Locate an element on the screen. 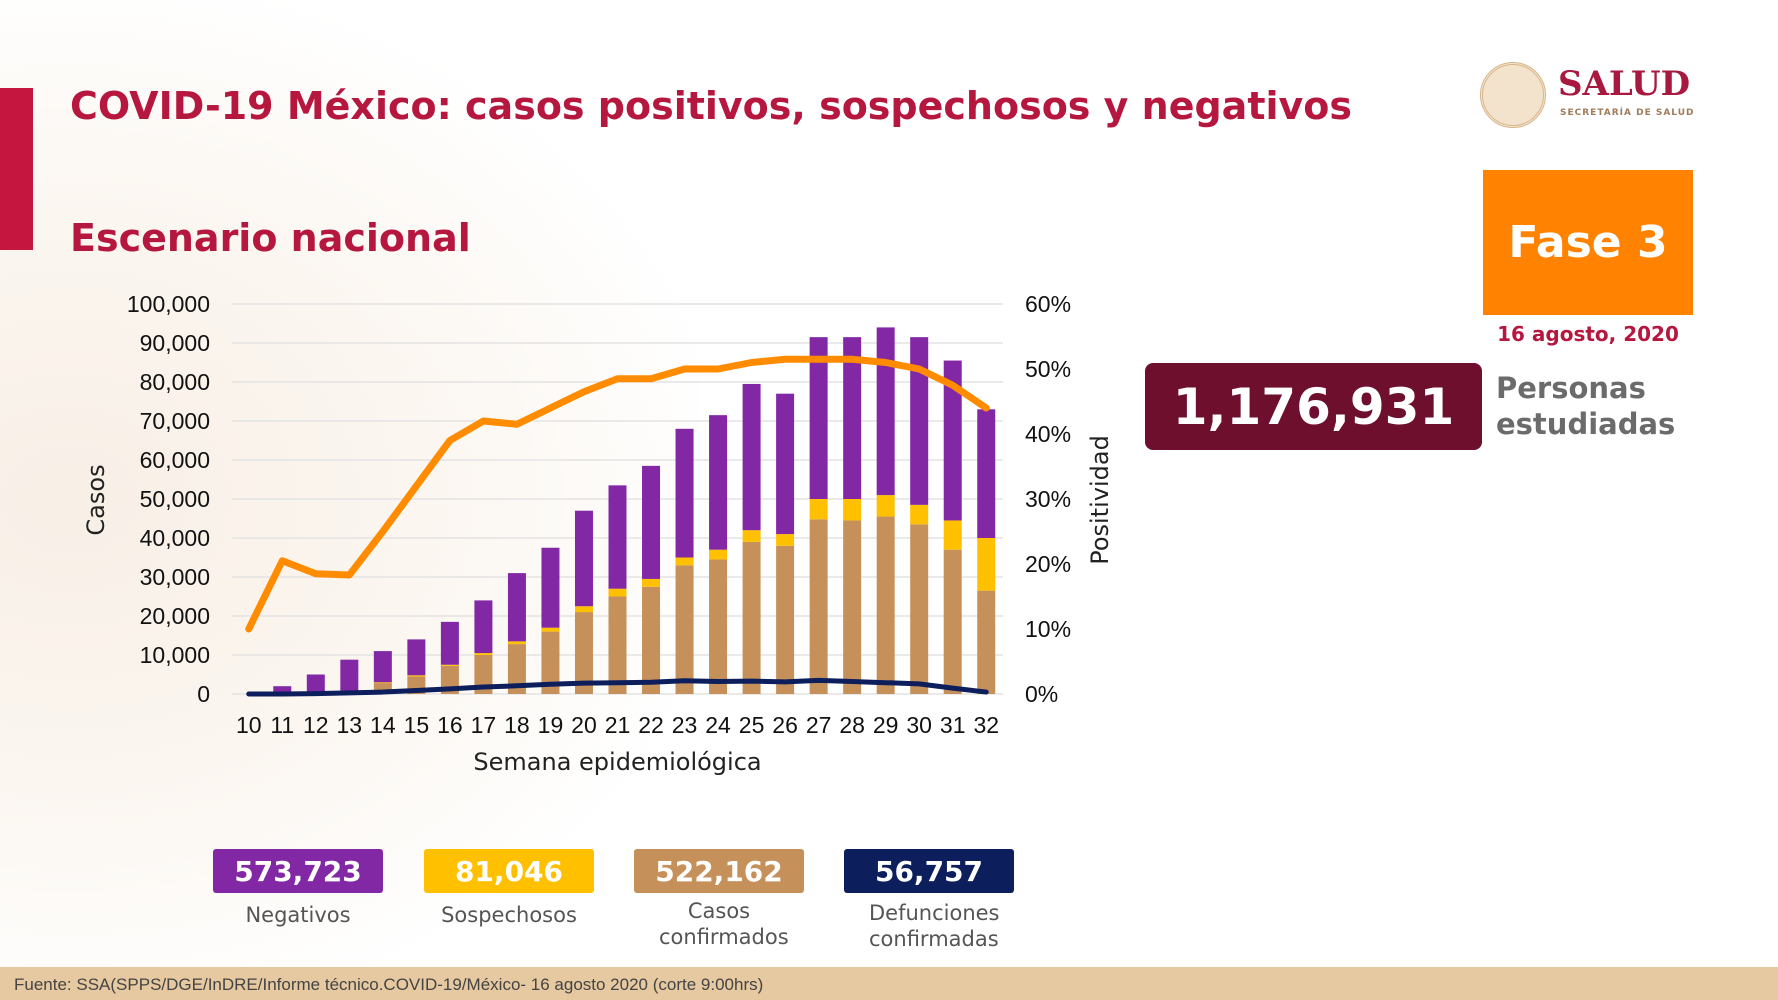  y-tick-label: 60,000 is located at coordinates (175, 460).